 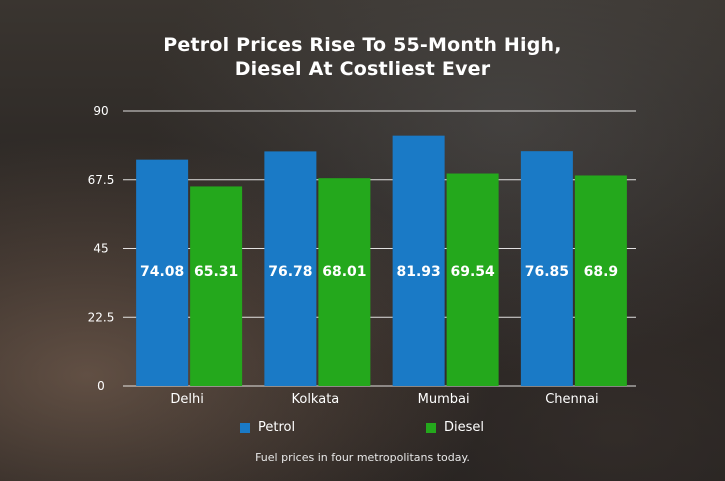 I want to click on bar-petrol-delhi, so click(x=162, y=272).